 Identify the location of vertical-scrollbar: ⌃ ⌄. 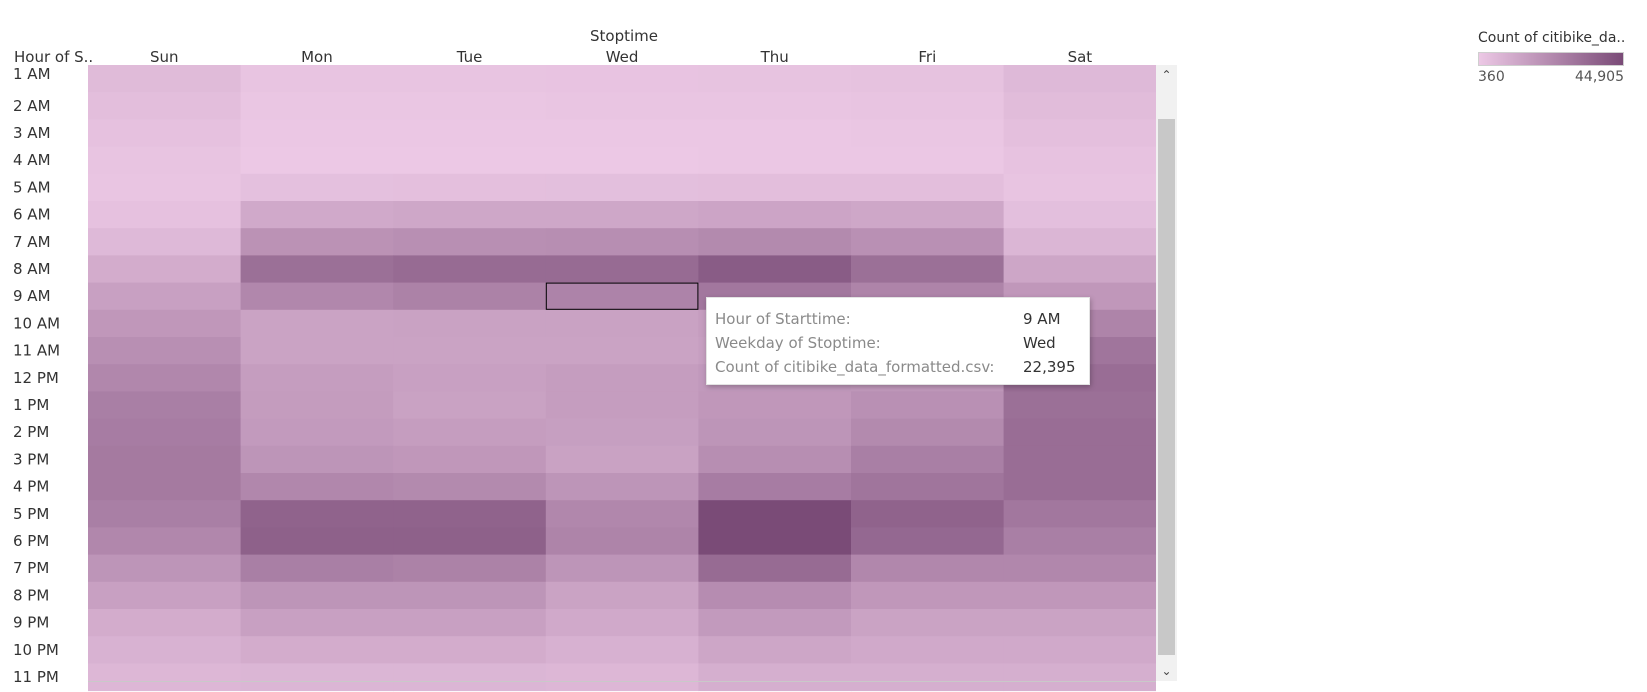
(1166, 373).